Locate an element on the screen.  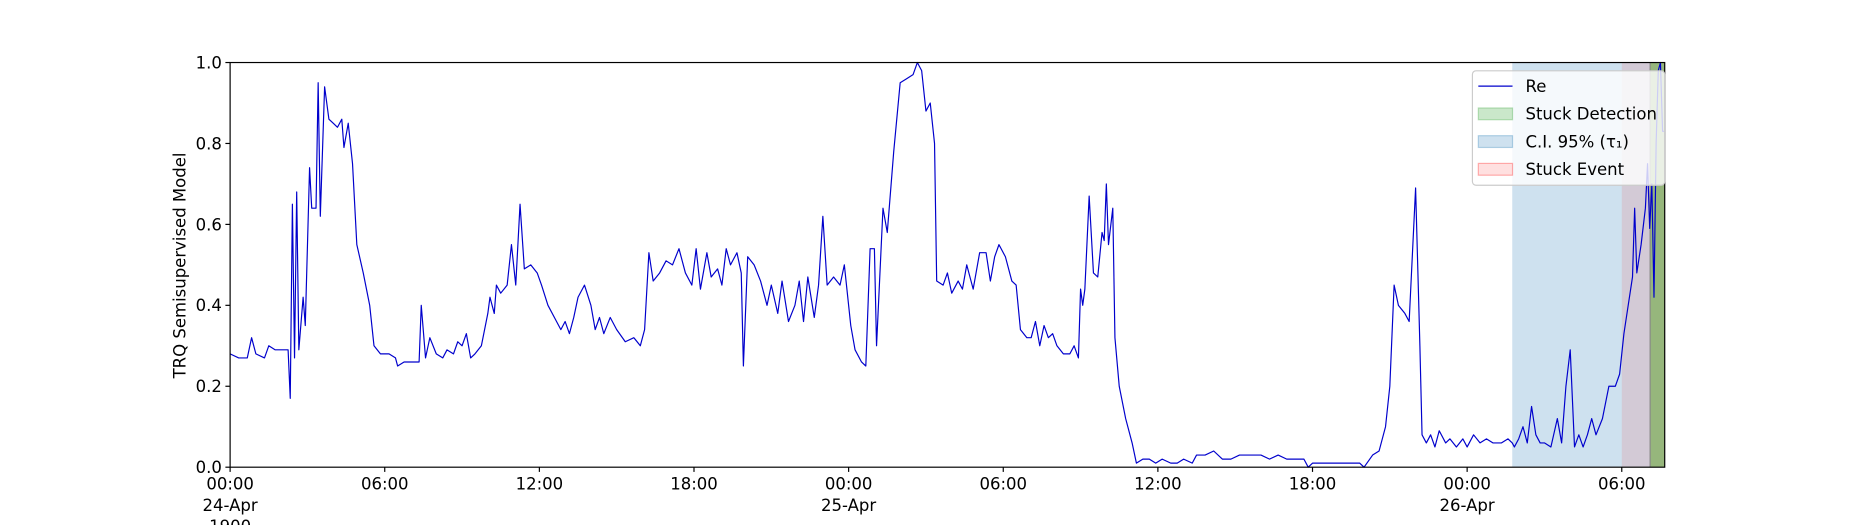
y-tick-label: 0.2 is located at coordinates (209, 386).